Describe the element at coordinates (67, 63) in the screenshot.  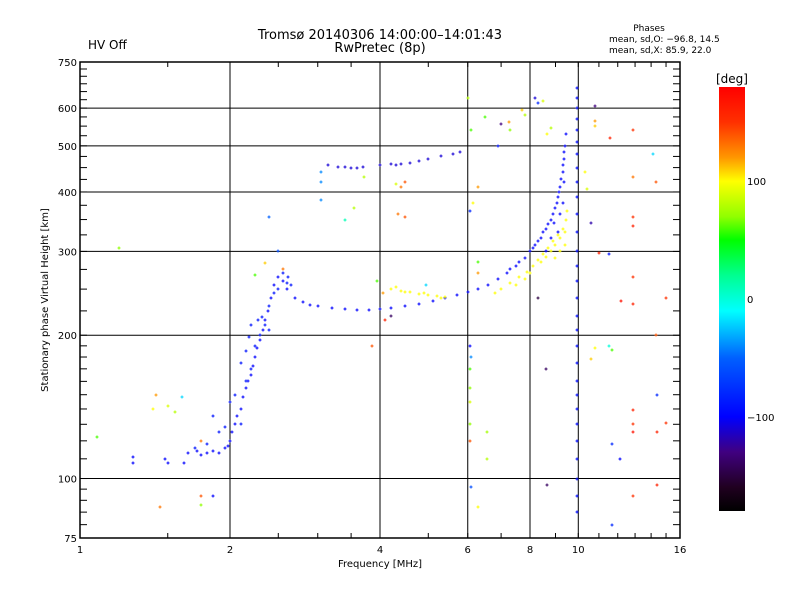
I see `y-tick-label: 750` at that location.